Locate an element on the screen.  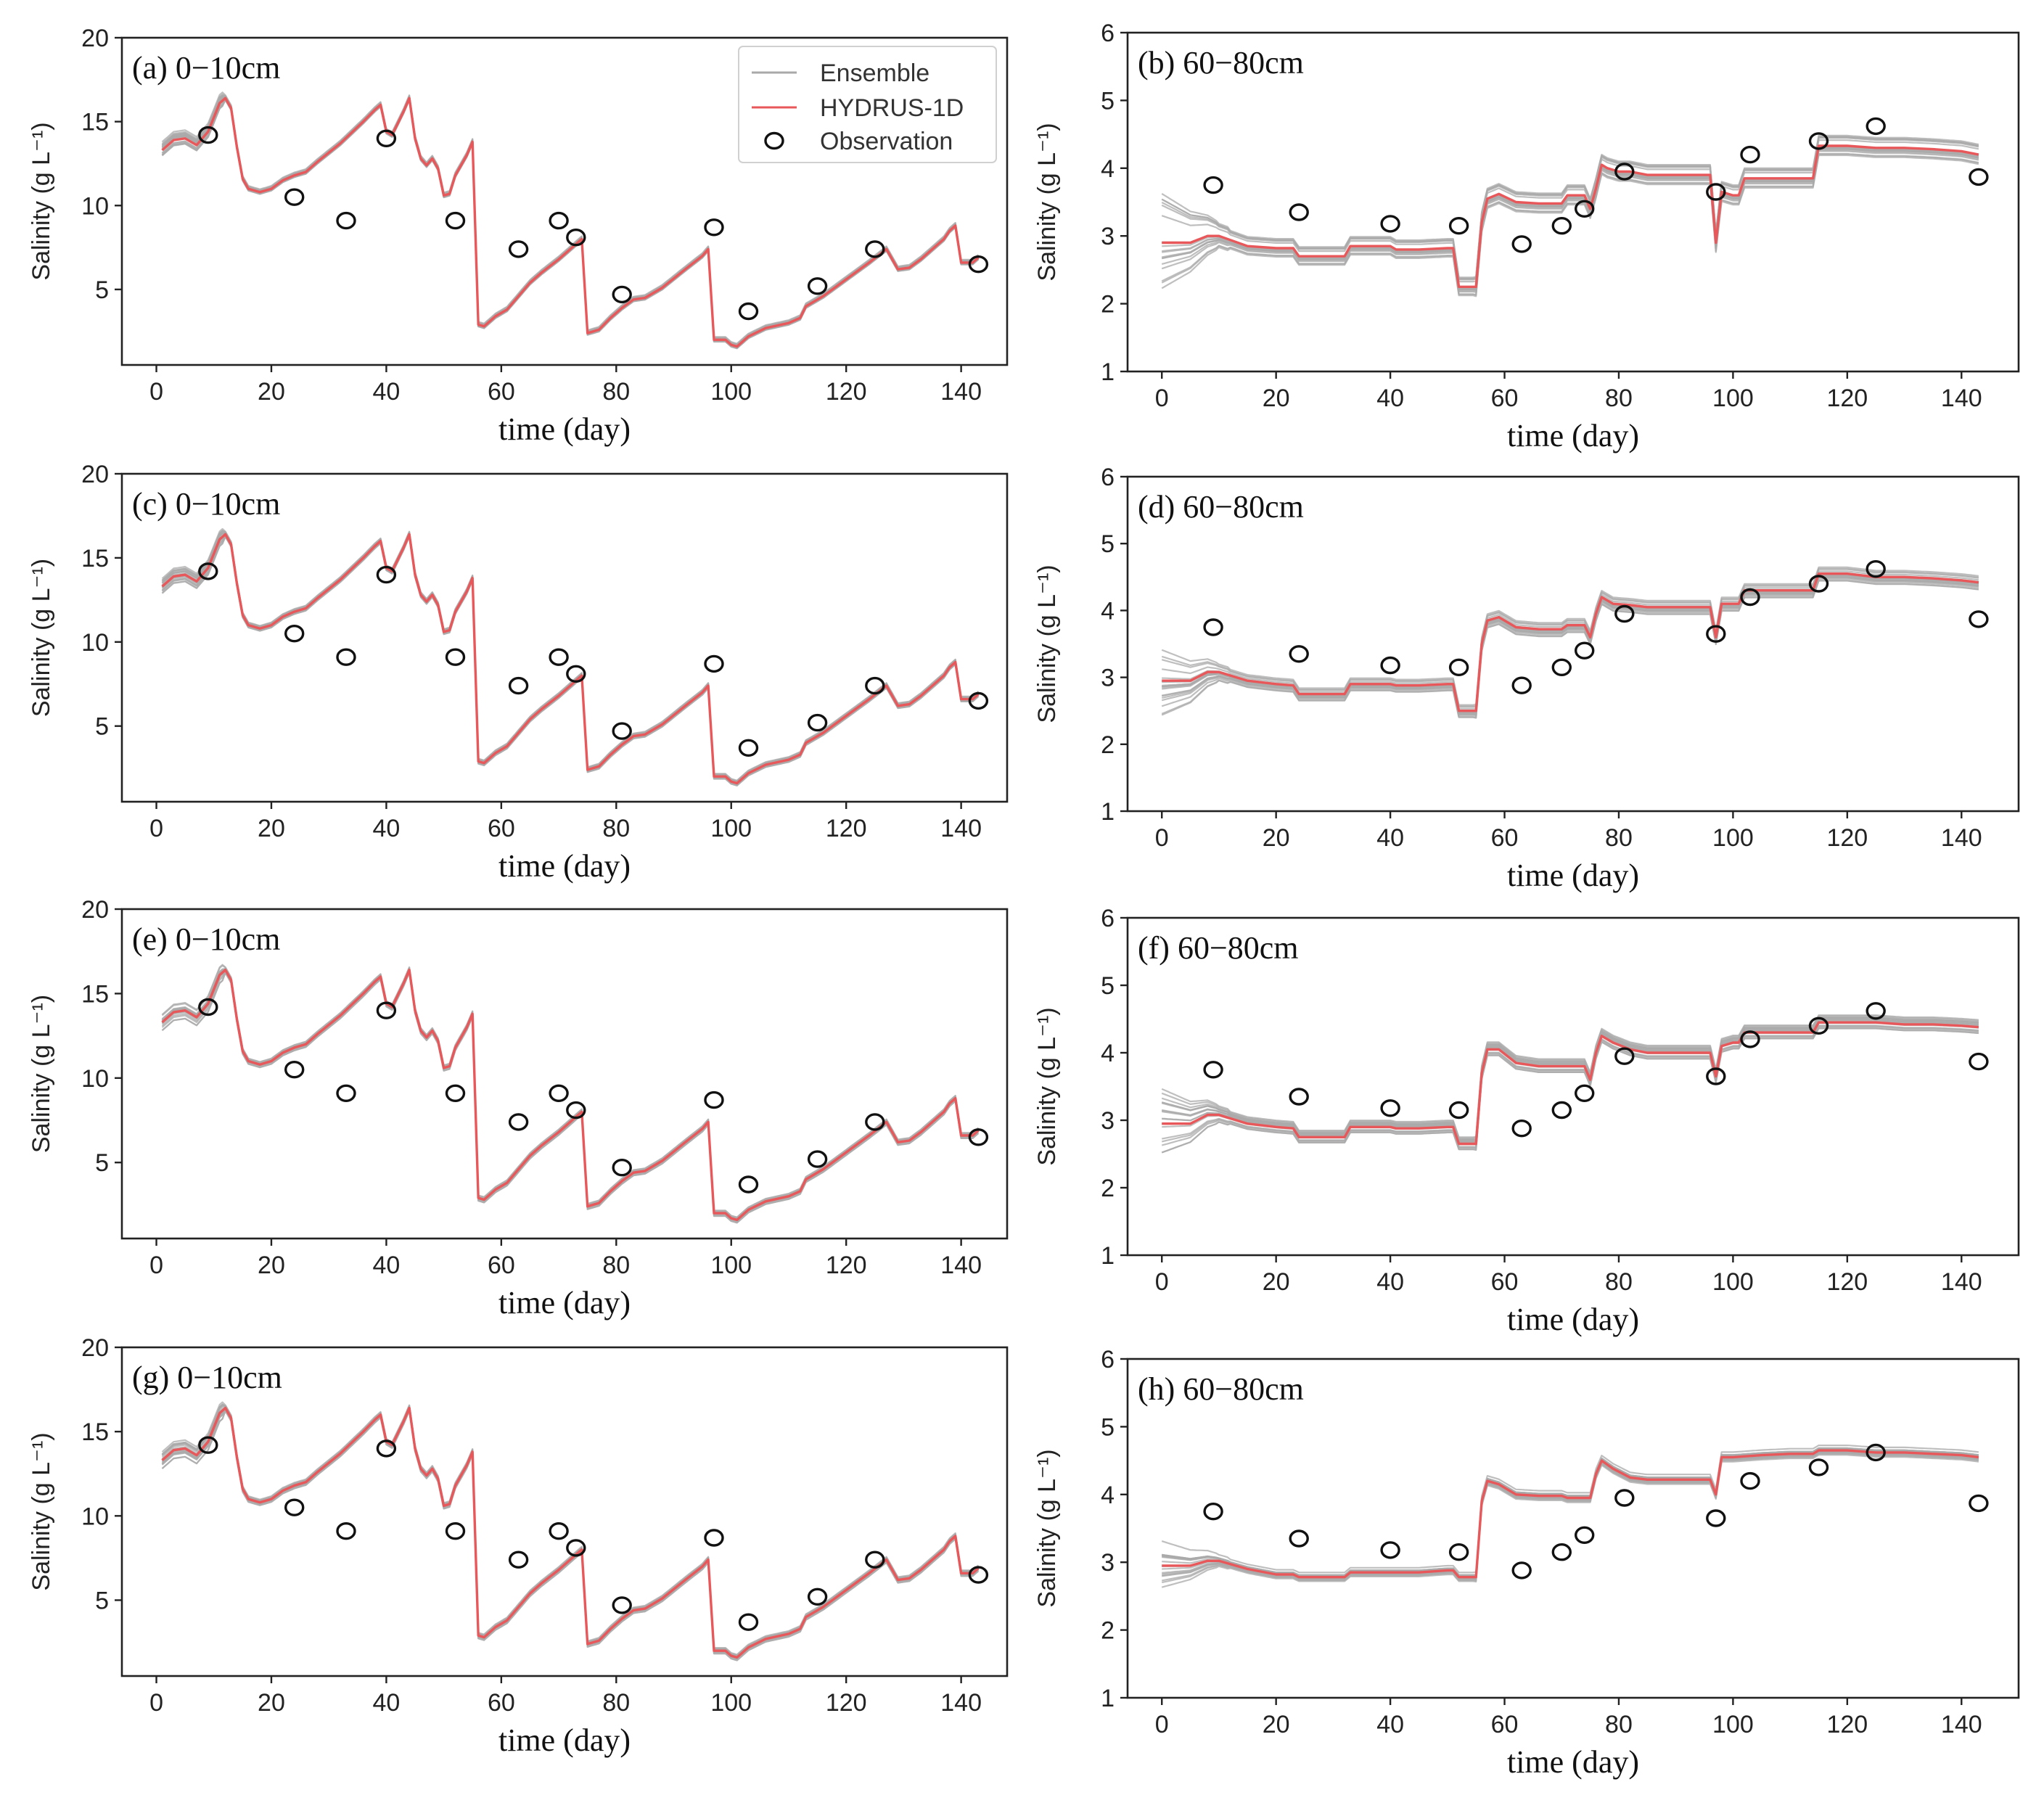
y-tick-label: 15 is located at coordinates (95, 1432).